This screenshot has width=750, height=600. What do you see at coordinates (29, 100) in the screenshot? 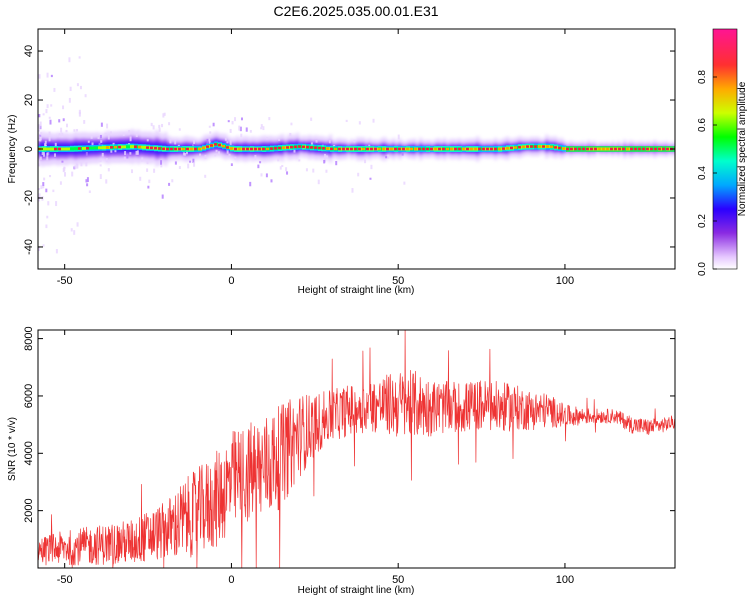
I see `spectrogram-y-tick-label: 20` at bounding box center [29, 100].